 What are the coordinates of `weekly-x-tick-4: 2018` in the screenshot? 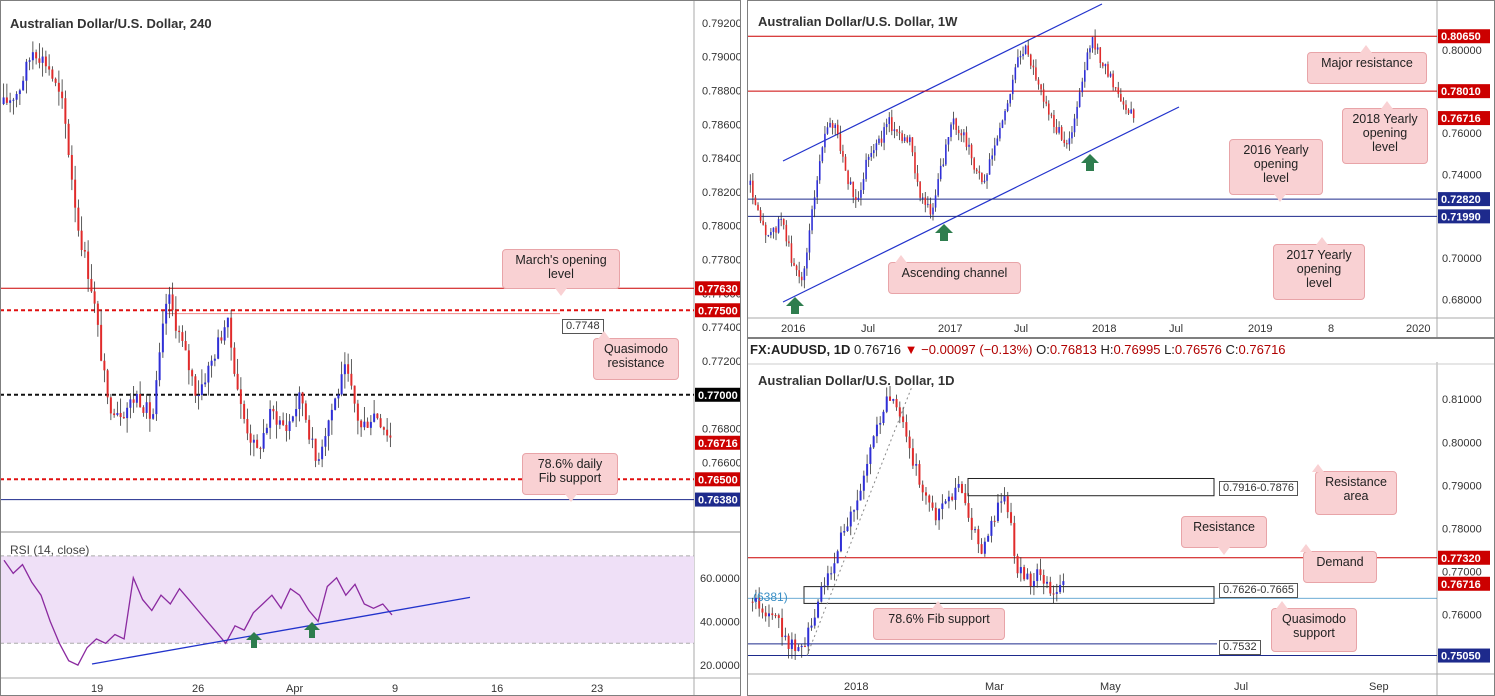 It's located at (1104, 329).